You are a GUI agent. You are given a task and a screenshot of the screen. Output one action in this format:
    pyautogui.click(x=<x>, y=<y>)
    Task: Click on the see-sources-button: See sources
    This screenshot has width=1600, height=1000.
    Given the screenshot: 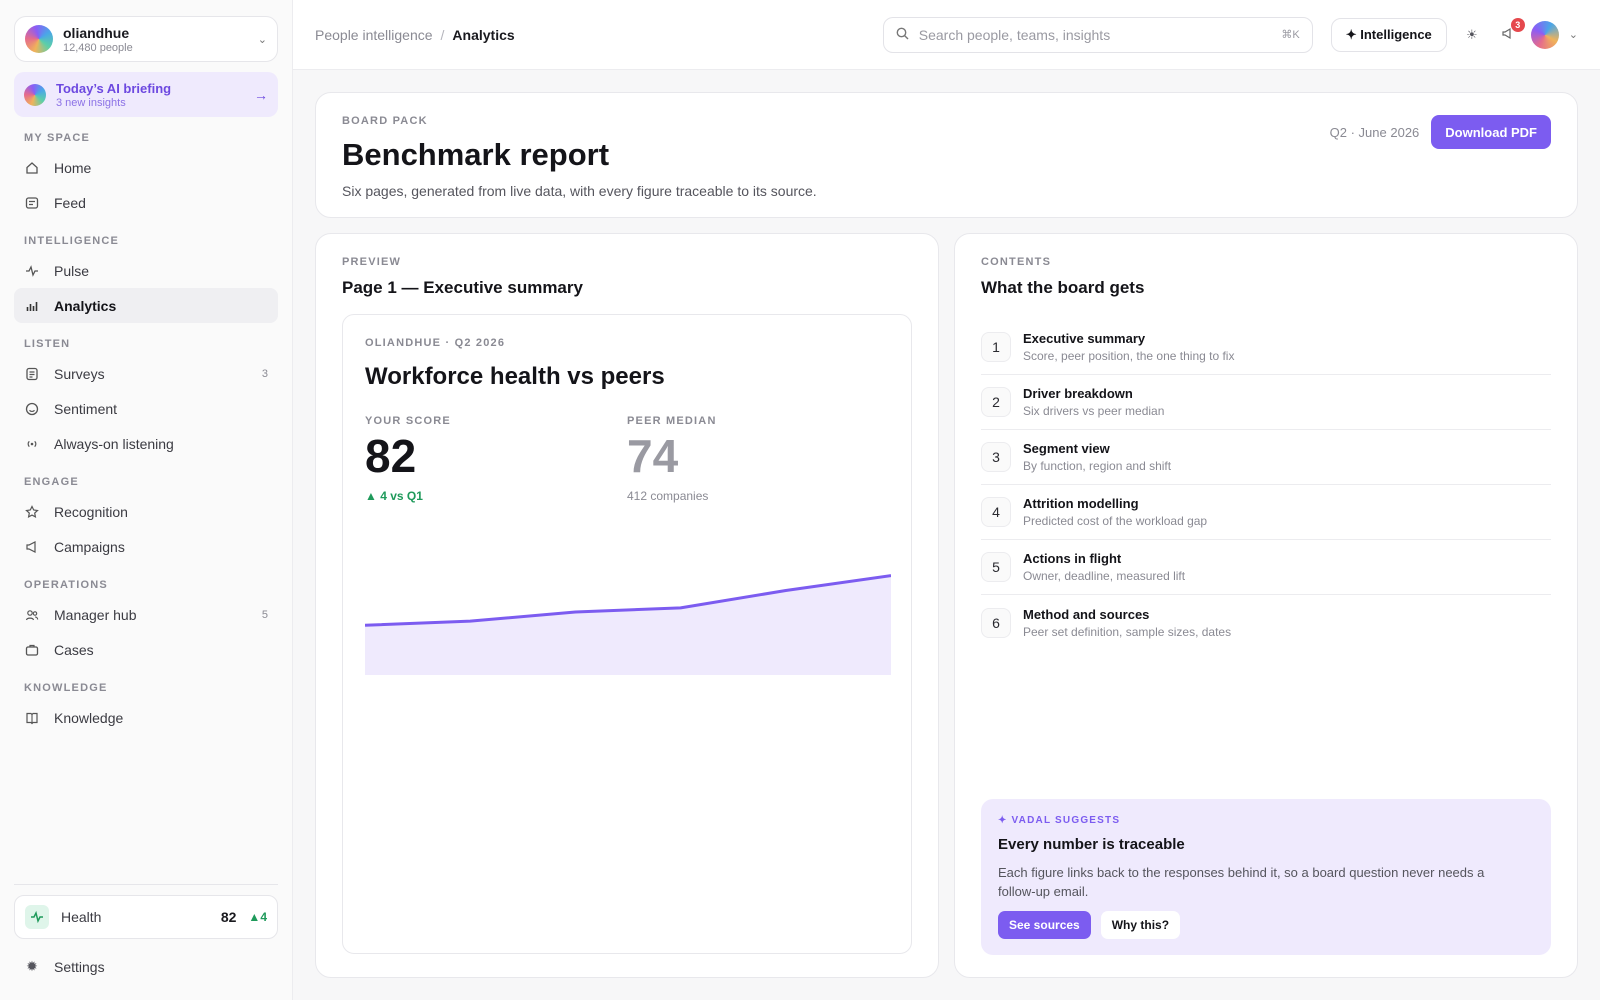 What is the action you would take?
    pyautogui.click(x=1044, y=925)
    